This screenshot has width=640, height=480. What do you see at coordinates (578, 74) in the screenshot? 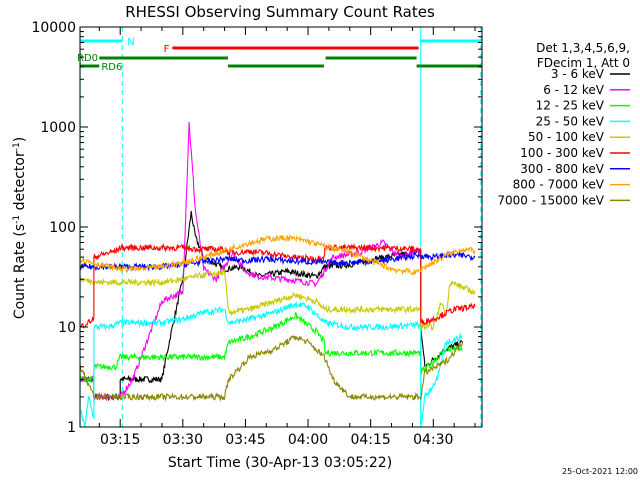
I see `legend-label-0: 3 - 6 keV` at bounding box center [578, 74].